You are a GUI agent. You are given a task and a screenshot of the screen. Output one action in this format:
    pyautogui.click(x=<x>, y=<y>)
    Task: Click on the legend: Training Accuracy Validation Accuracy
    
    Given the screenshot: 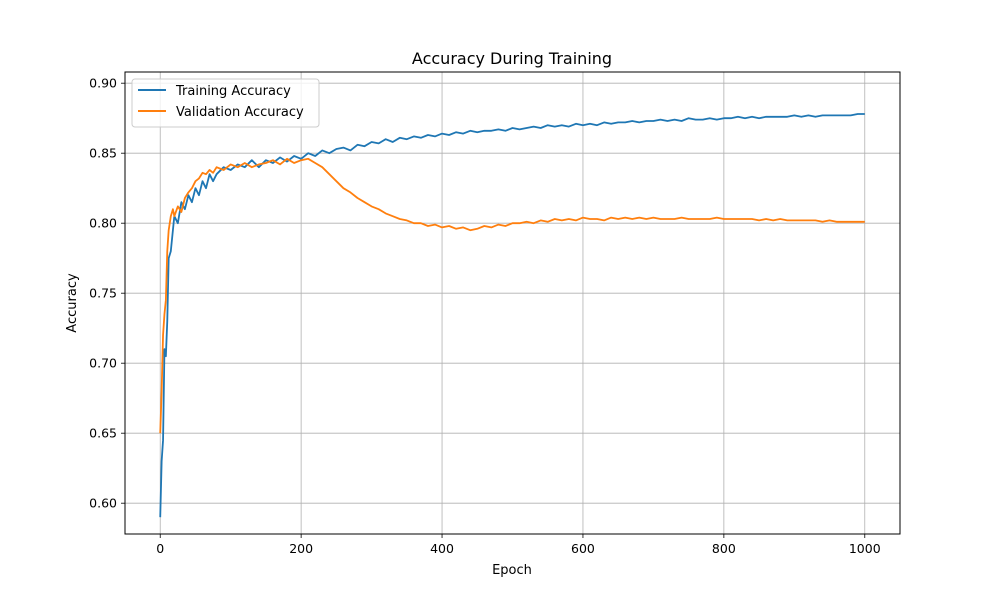 What is the action you would take?
    pyautogui.click(x=225, y=103)
    